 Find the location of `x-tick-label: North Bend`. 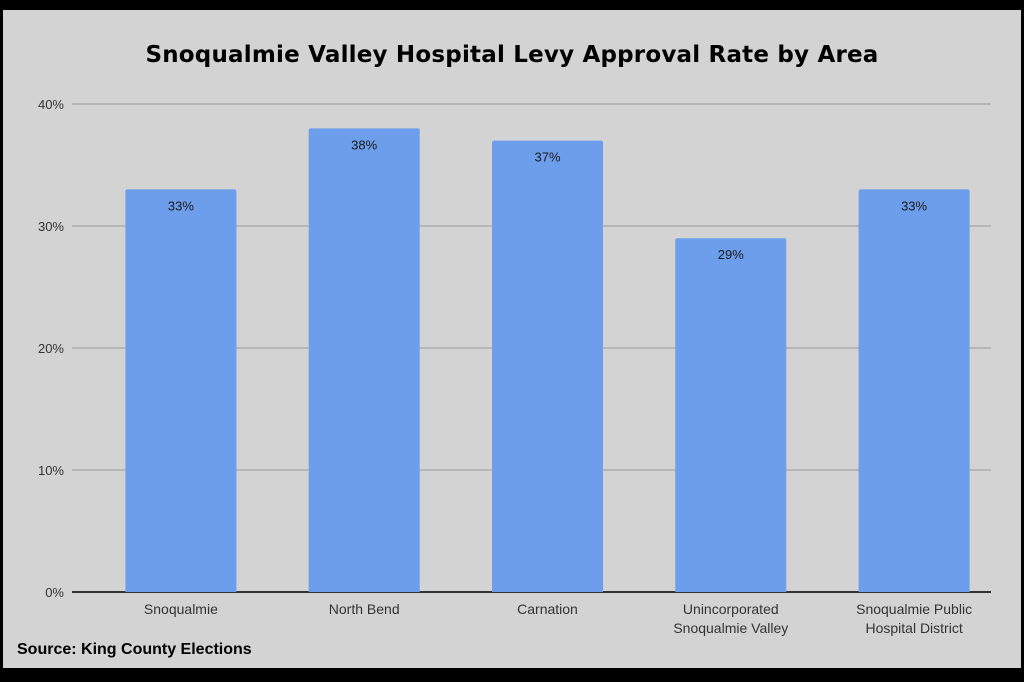

x-tick-label: North Bend is located at coordinates (364, 609).